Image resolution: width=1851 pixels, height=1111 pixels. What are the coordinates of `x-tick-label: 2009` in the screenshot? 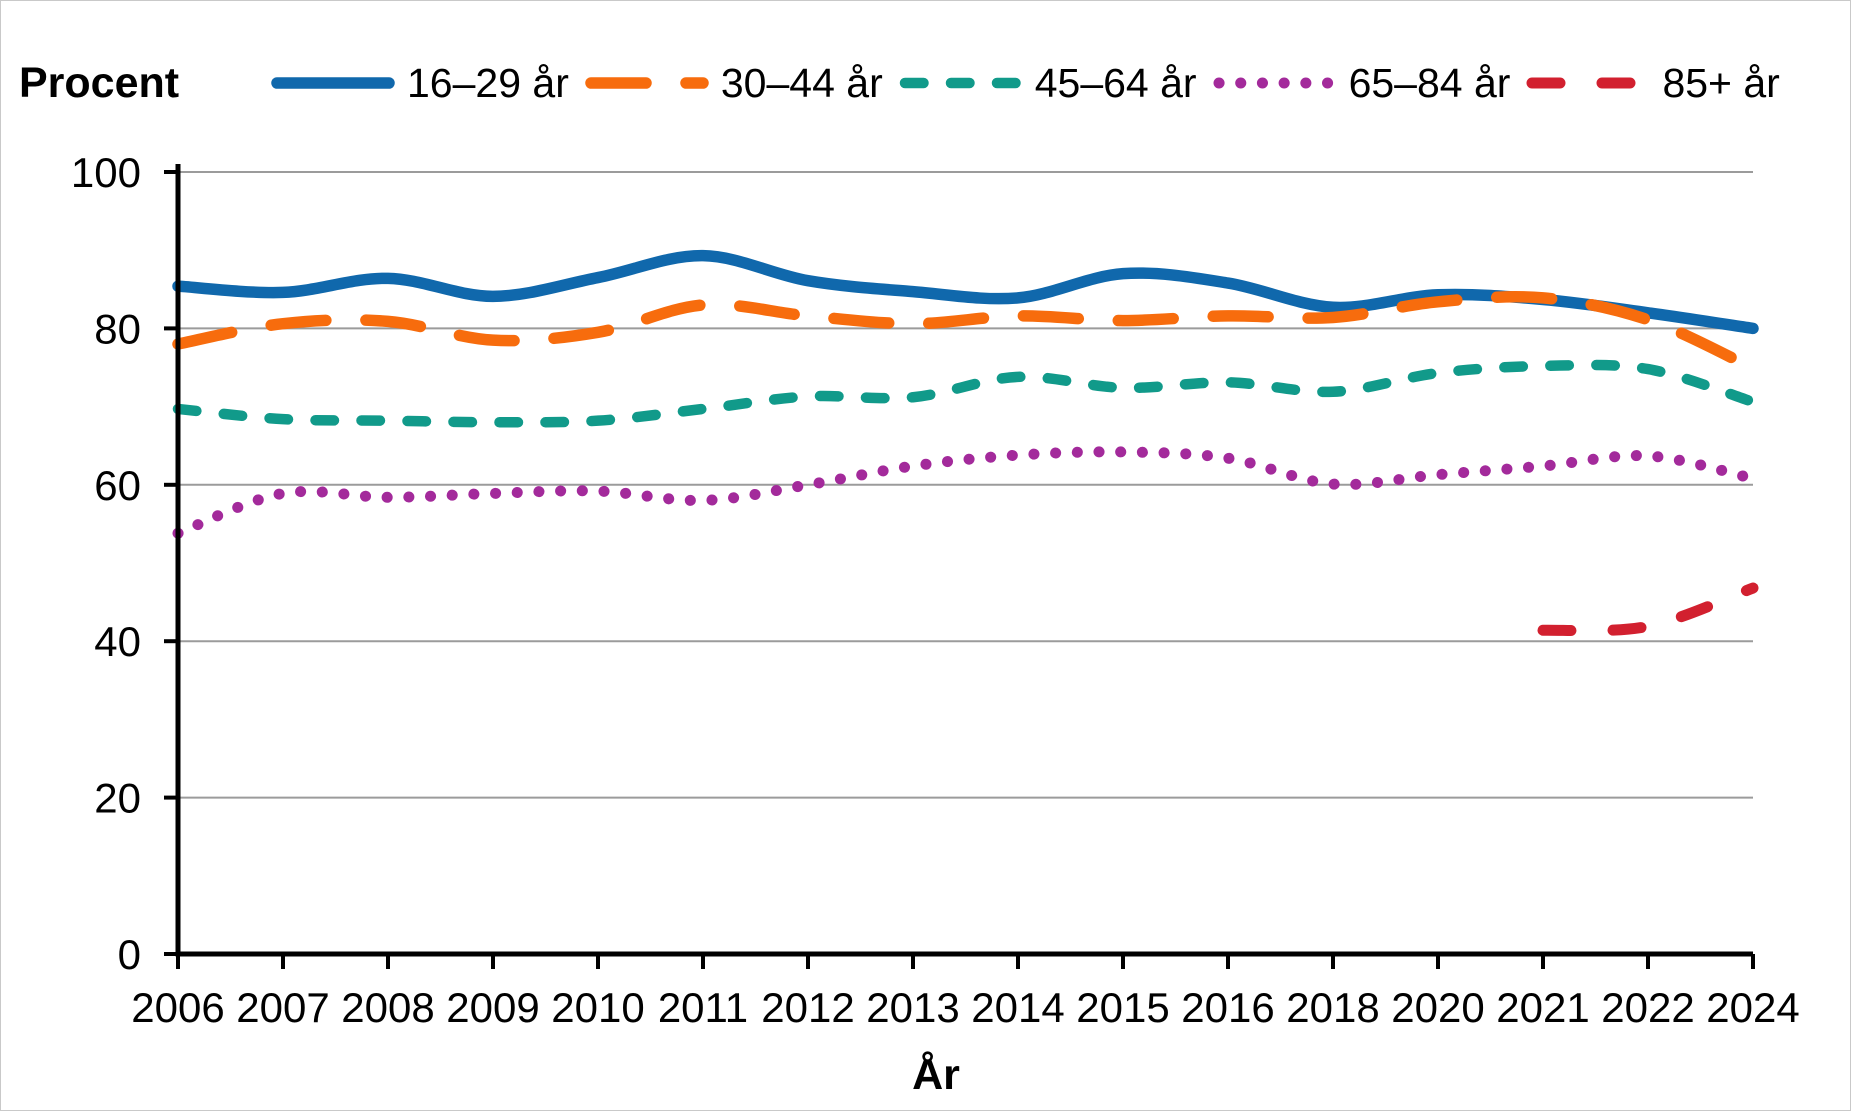 It's located at (492, 1007).